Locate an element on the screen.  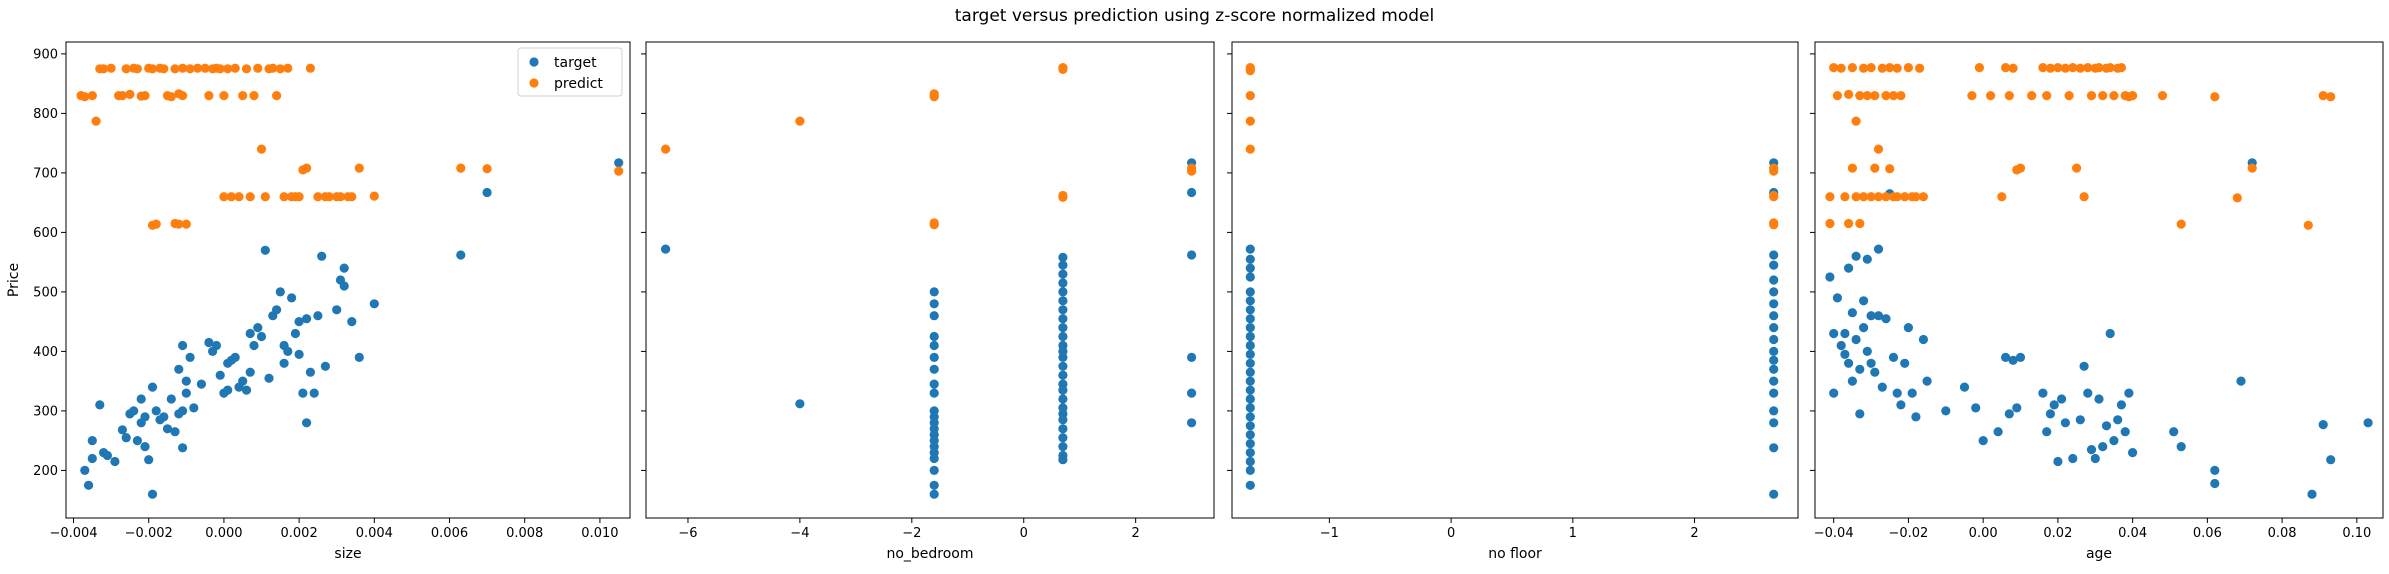
x-axis-label: no floor is located at coordinates (1515, 554).